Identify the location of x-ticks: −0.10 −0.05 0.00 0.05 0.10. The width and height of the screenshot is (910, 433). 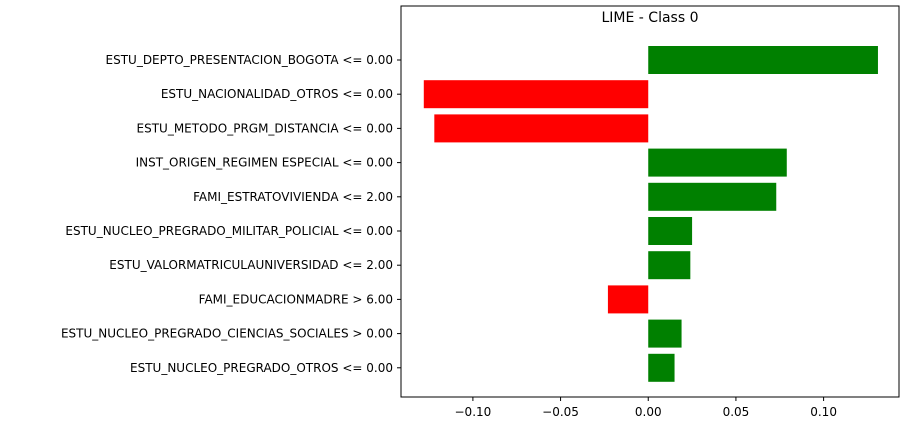
(646, 408).